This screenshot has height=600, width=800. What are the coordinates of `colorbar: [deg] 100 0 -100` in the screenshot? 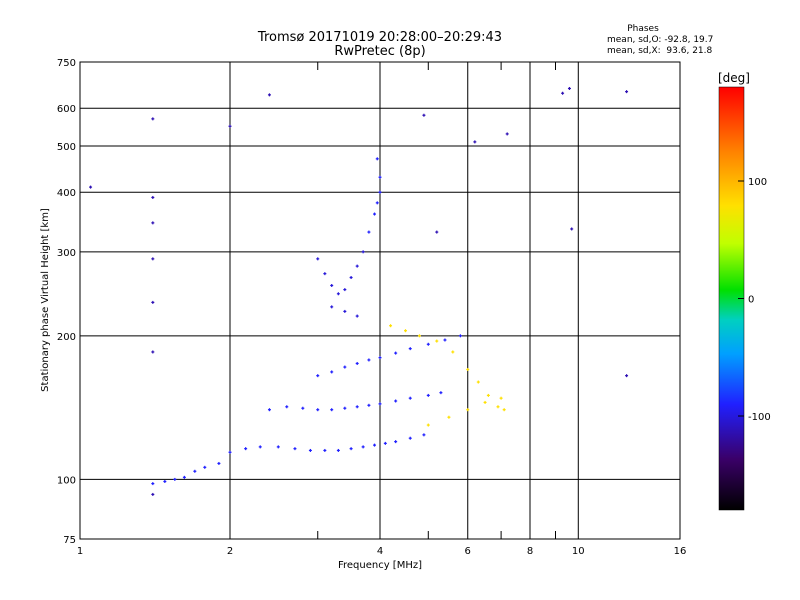 It's located at (744, 291).